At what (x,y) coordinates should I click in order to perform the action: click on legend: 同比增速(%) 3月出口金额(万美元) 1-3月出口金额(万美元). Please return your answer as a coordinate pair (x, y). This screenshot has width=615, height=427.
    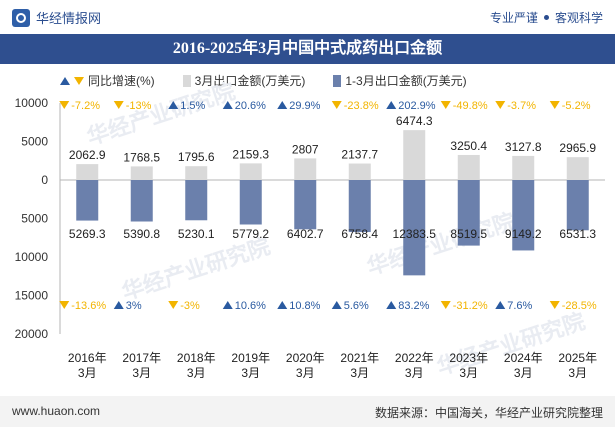
    Looking at the image, I should click on (274, 80).